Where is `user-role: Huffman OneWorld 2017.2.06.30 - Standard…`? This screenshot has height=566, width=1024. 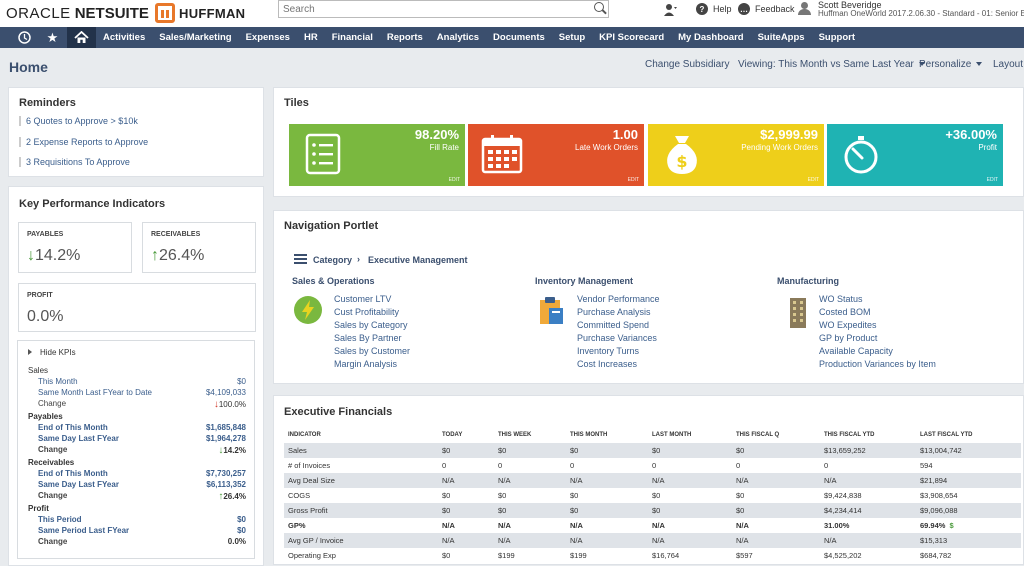
user-role: Huffman OneWorld 2017.2.06.30 - Standard… is located at coordinates (921, 13).